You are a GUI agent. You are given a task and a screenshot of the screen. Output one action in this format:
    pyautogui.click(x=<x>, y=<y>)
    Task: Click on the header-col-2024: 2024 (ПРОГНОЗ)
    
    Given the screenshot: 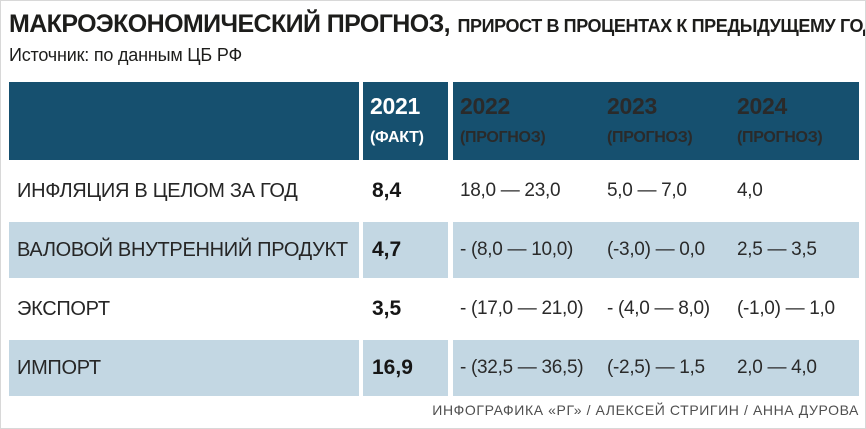 What is the action you would take?
    pyautogui.click(x=797, y=121)
    